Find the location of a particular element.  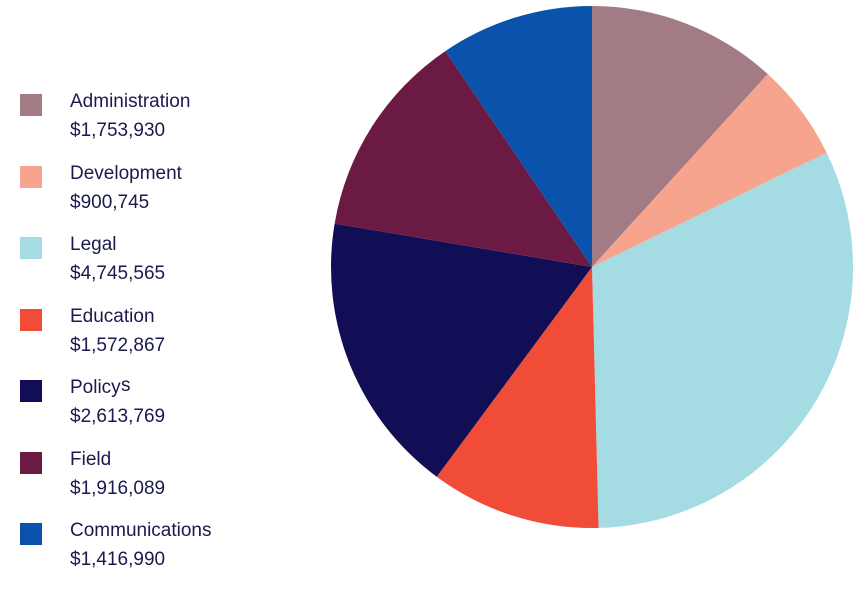

pie-slice-field is located at coordinates (463, 159).